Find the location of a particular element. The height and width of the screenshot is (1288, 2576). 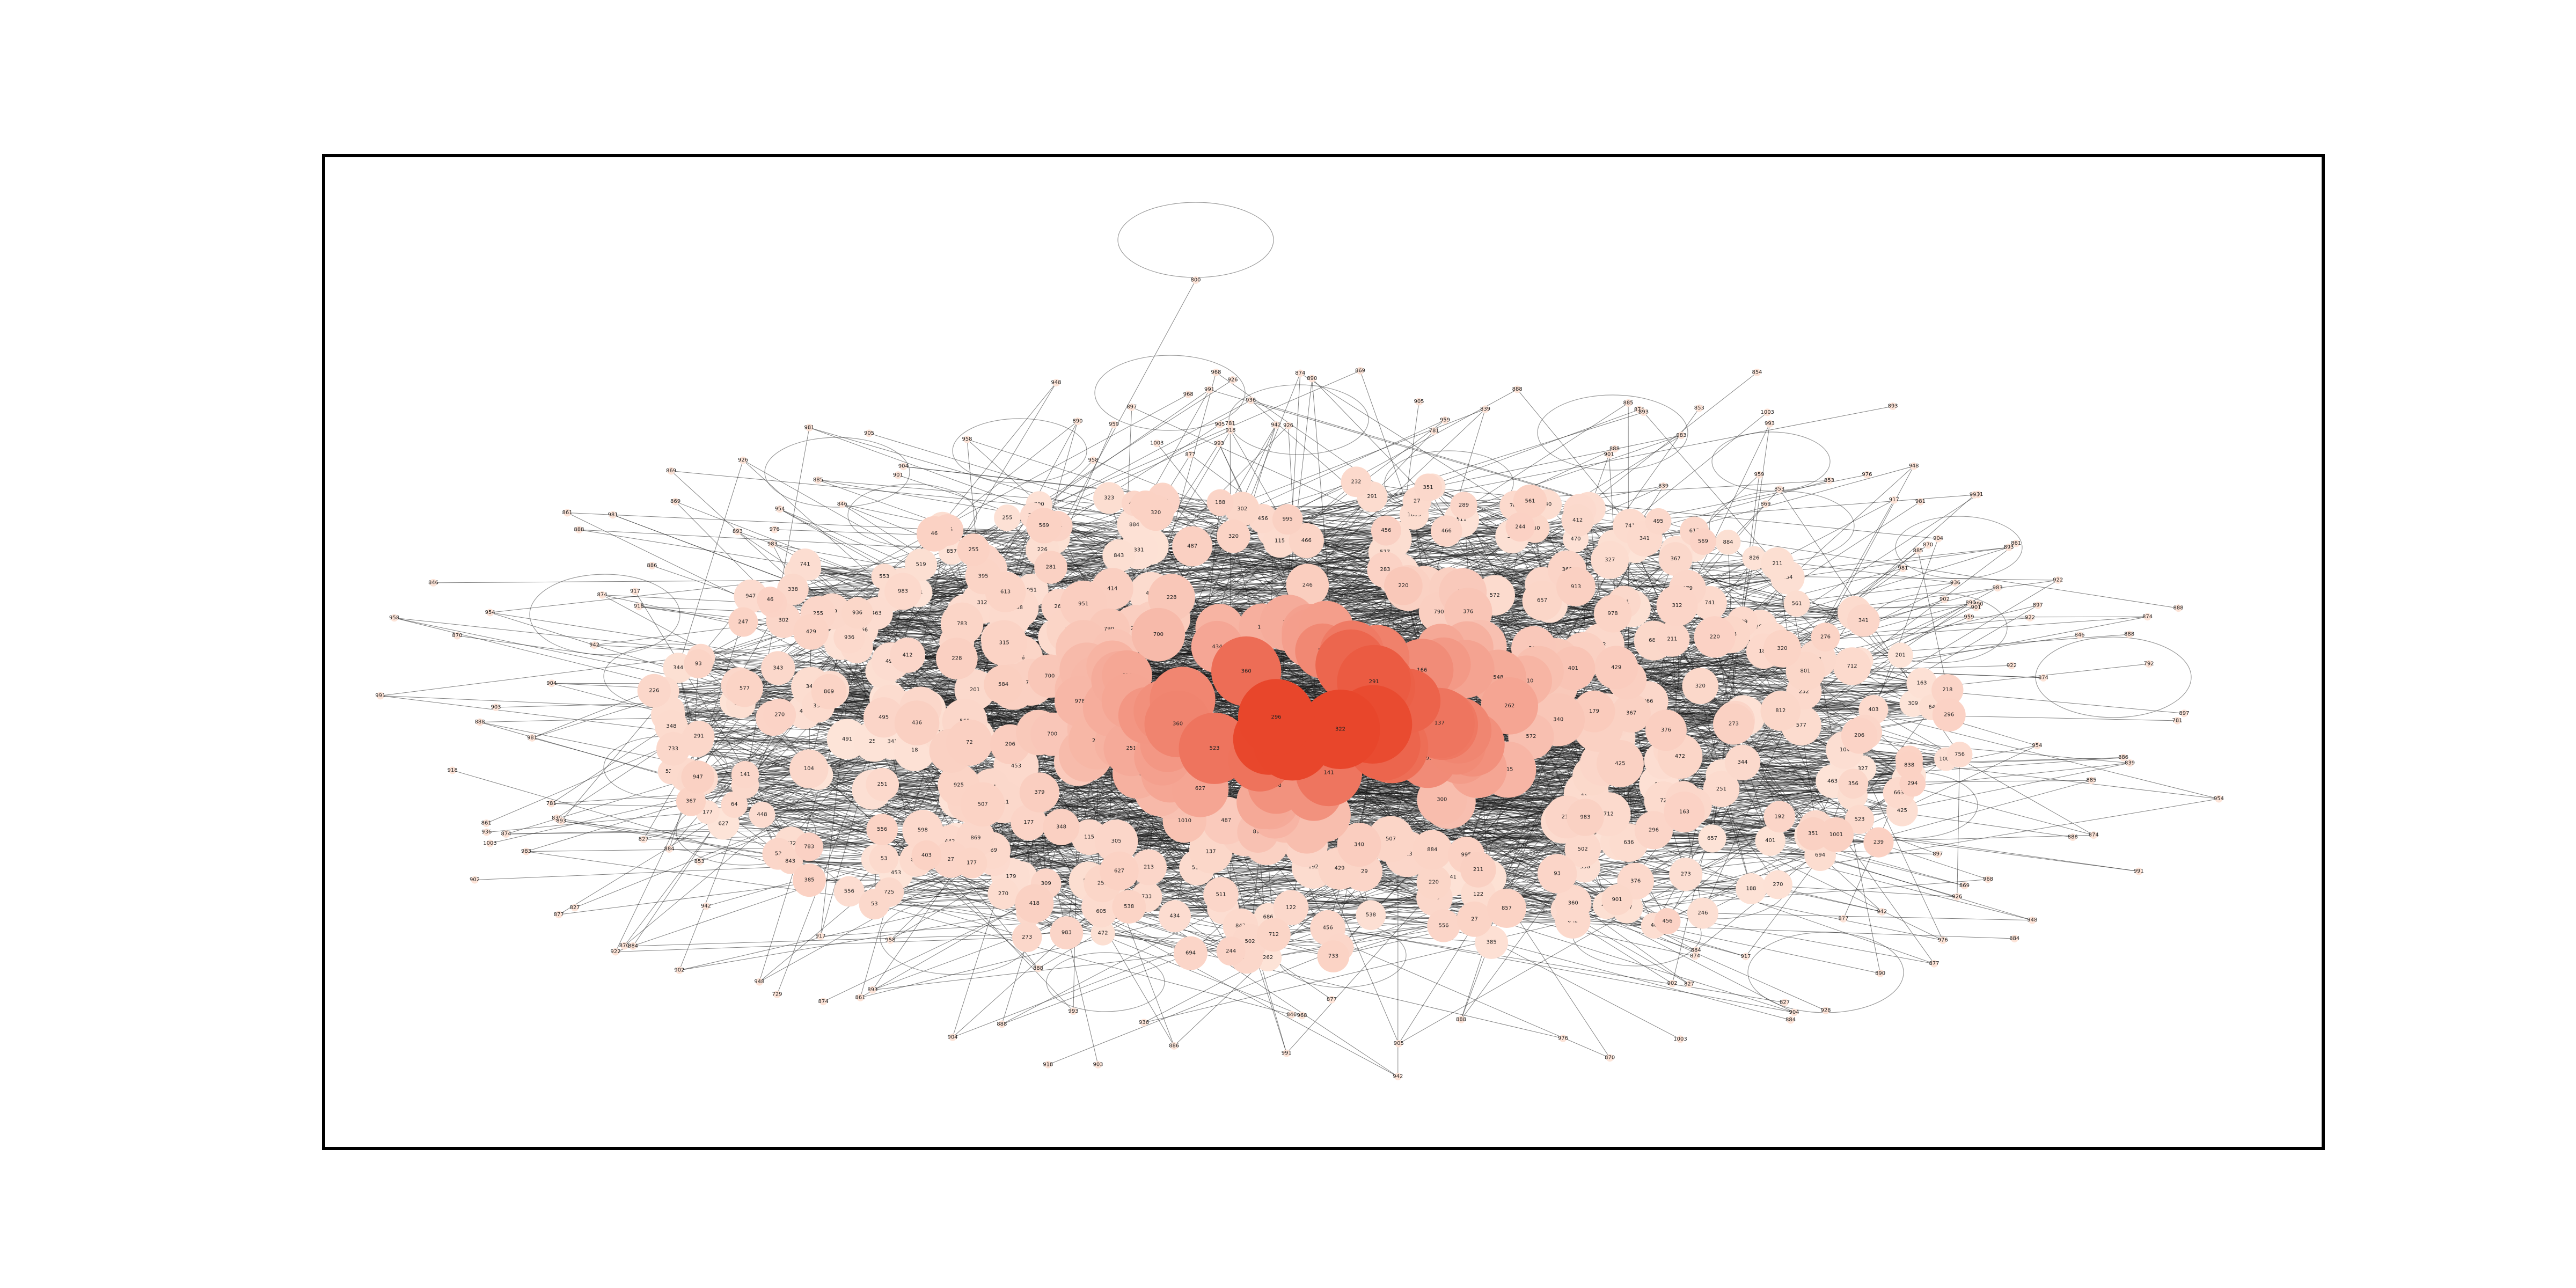

peripheral-node: 968 is located at coordinates (1988, 879).